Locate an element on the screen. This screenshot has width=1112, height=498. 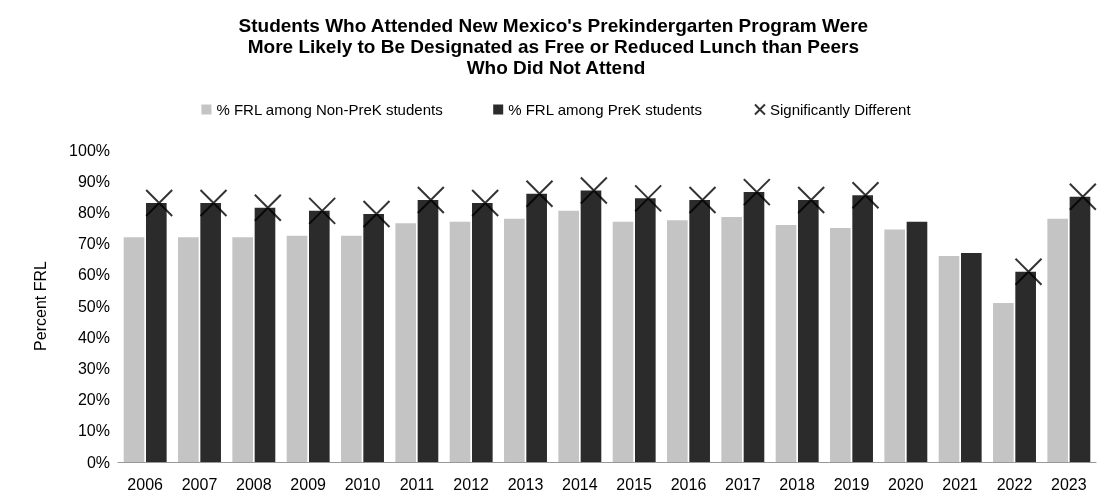
y-tick-label: 70% is located at coordinates (93, 244).